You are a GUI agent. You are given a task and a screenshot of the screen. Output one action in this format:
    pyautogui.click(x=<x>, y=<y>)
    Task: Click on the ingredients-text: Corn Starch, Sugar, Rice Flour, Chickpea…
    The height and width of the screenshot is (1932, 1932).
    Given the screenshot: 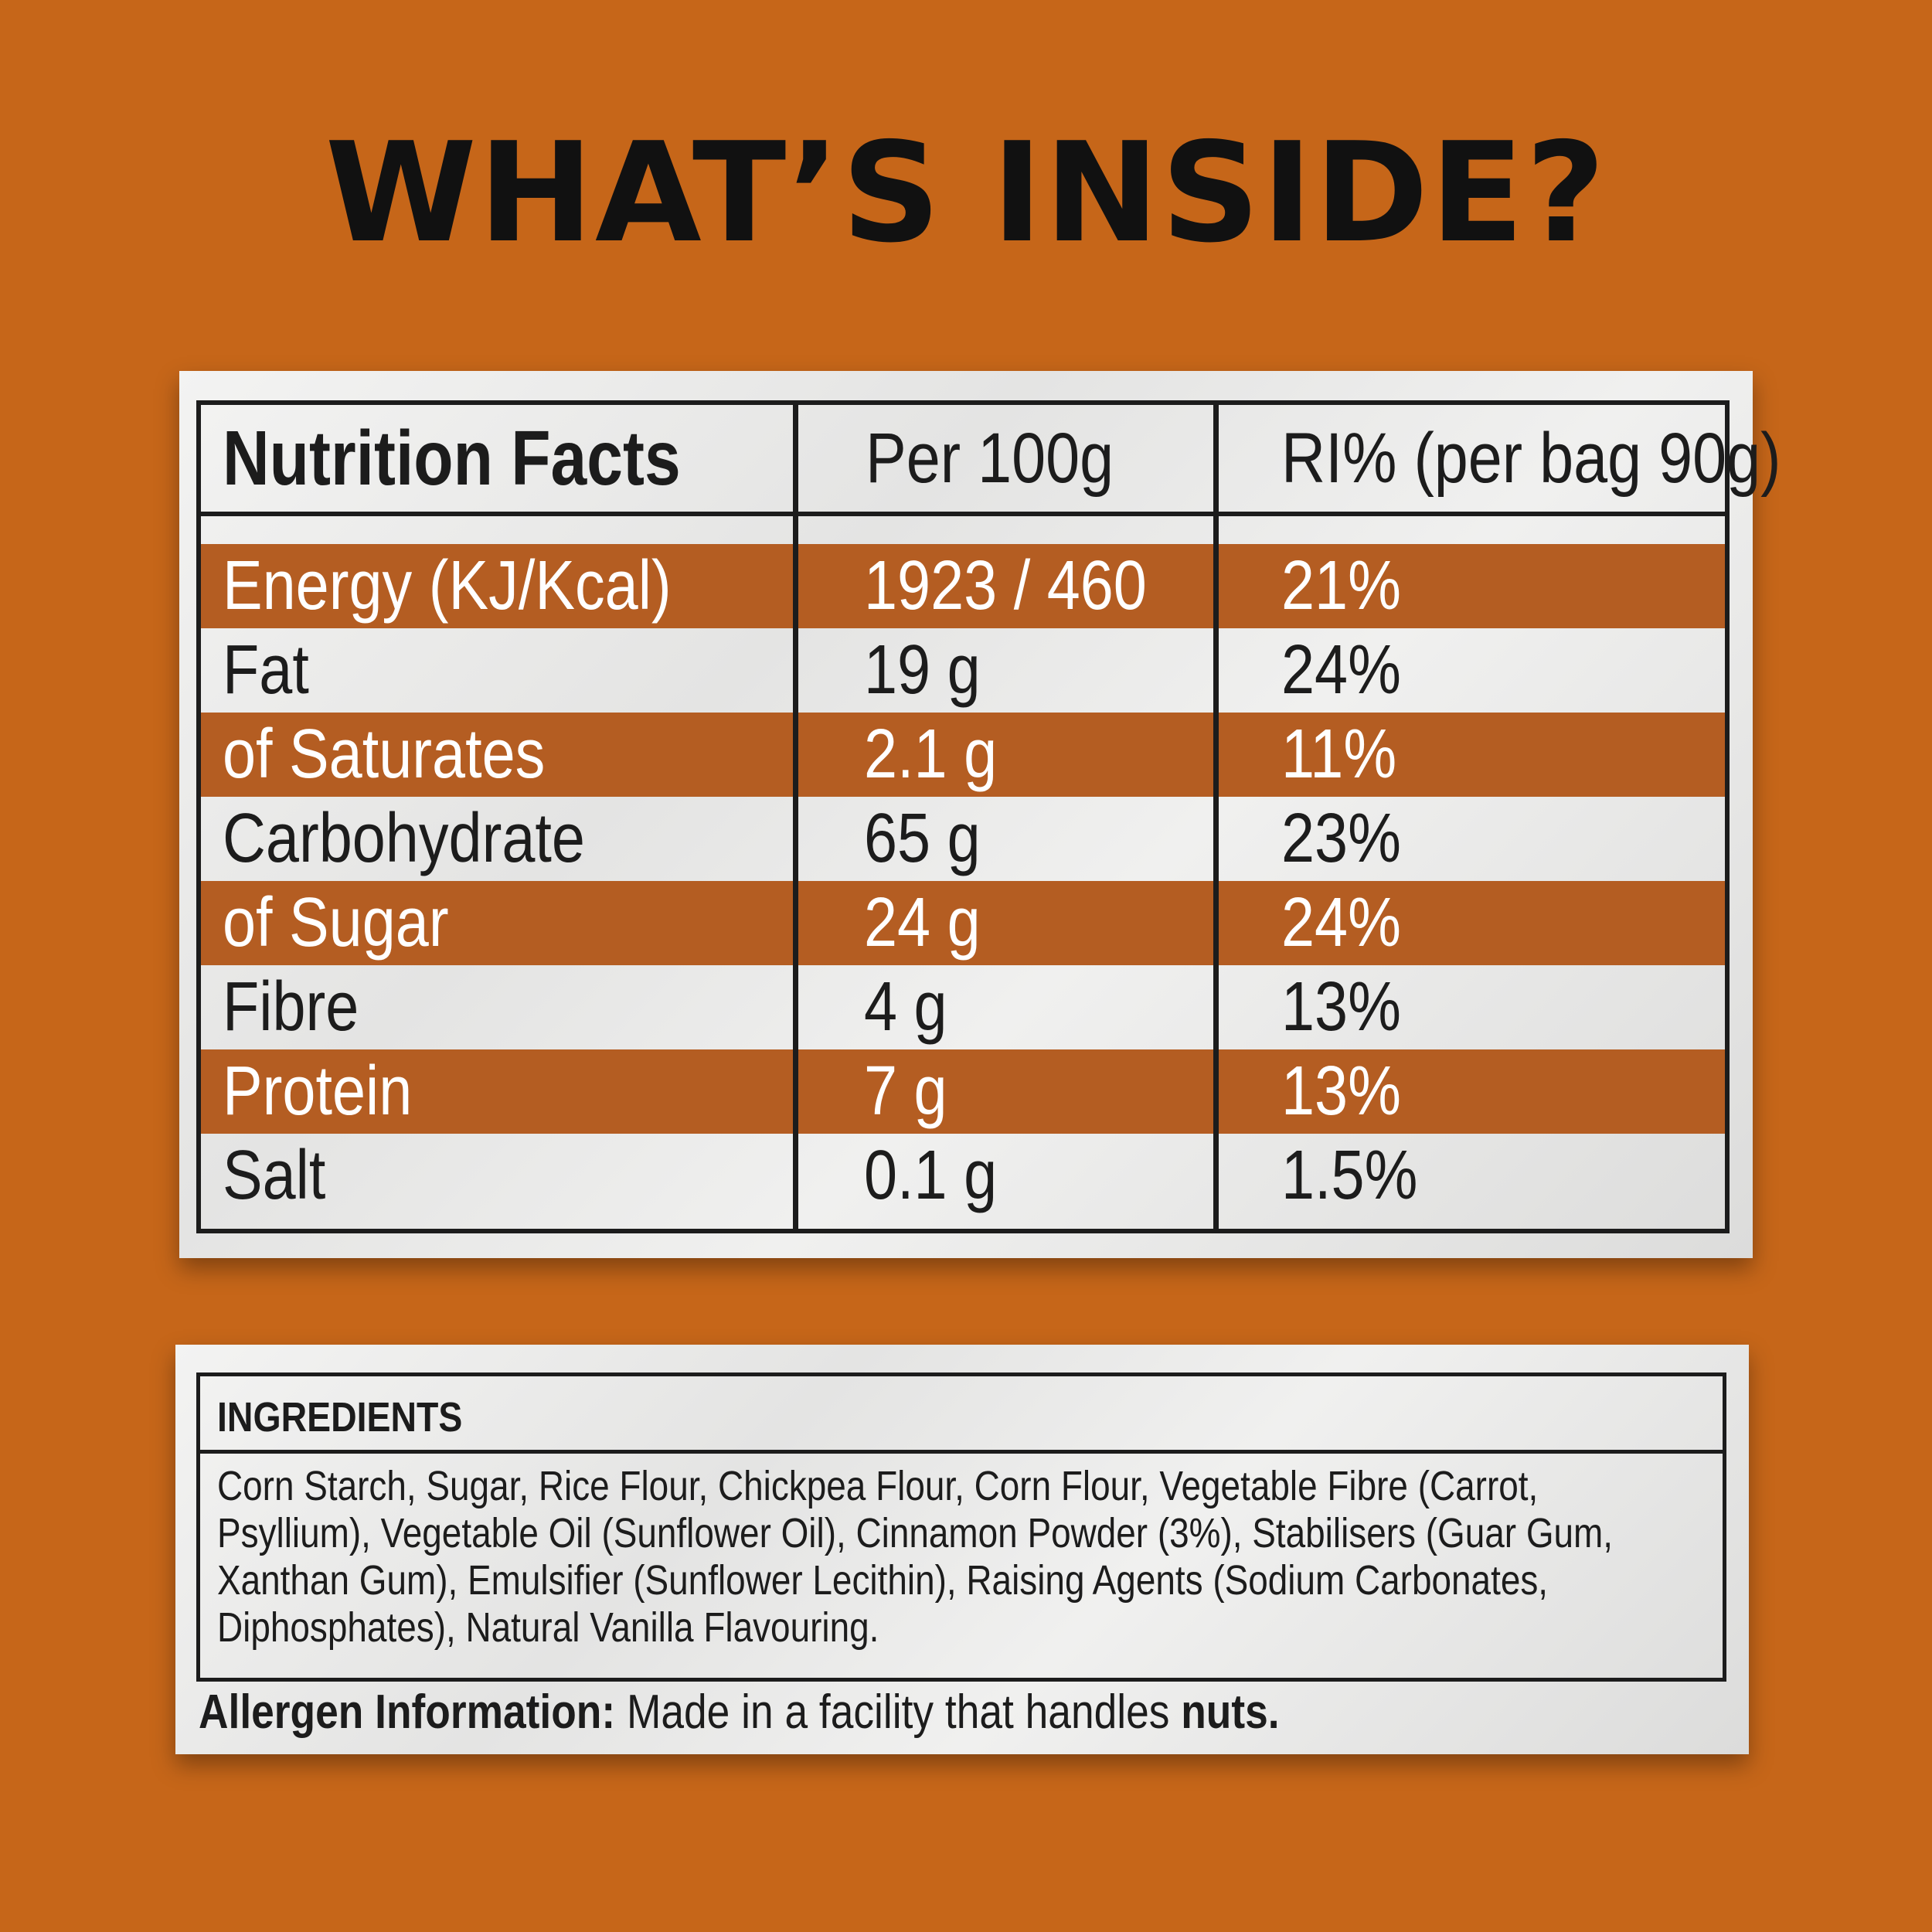 What is the action you would take?
    pyautogui.click(x=915, y=1557)
    